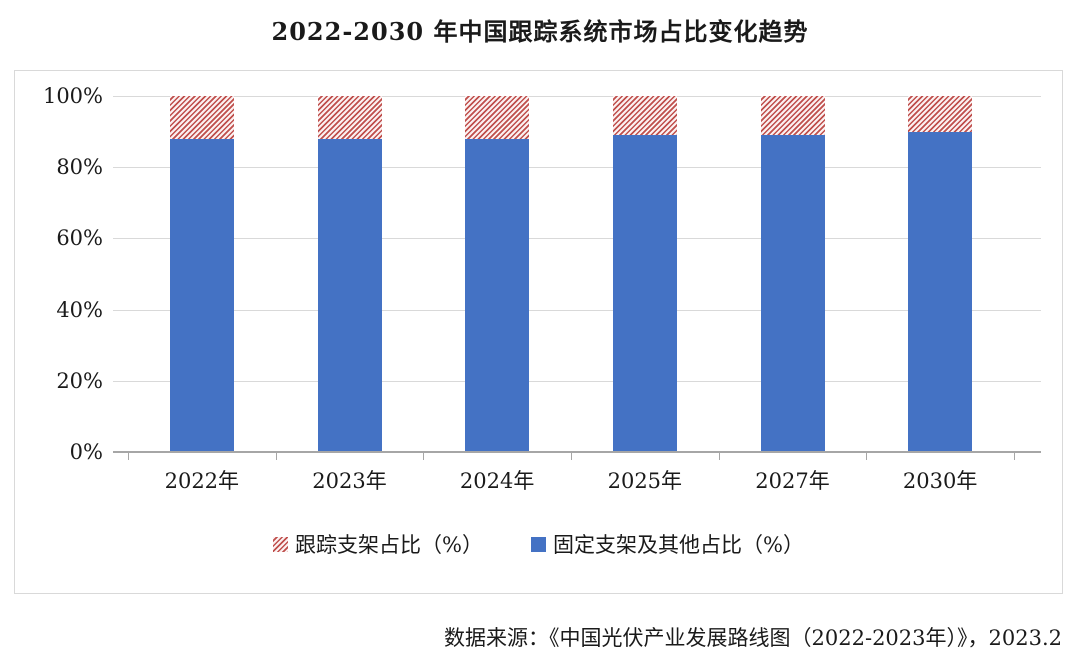 The height and width of the screenshot is (661, 1080). What do you see at coordinates (202, 481) in the screenshot?
I see `x-axis-label: 2022年` at bounding box center [202, 481].